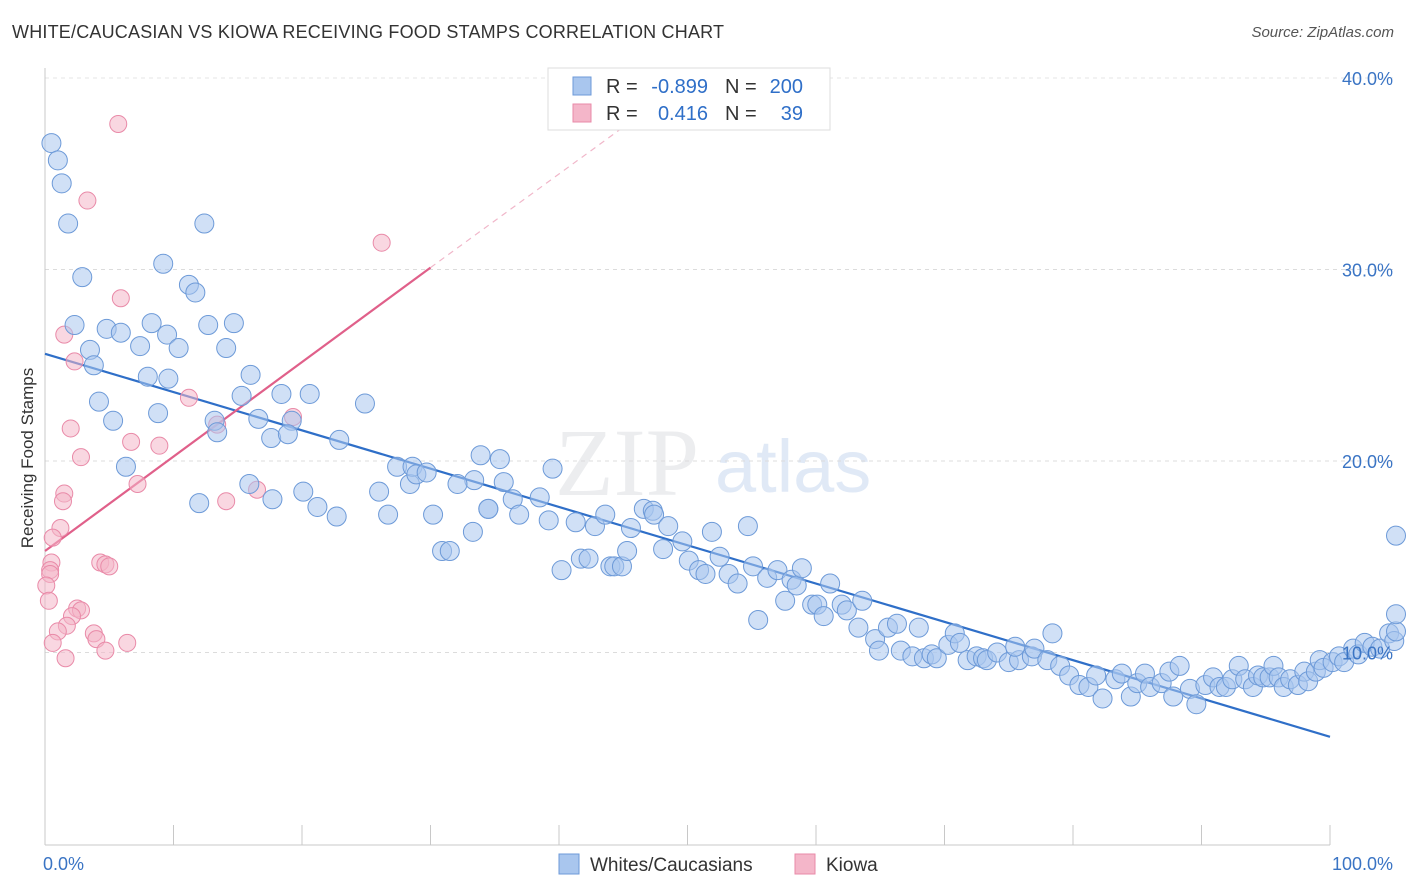  I want to click on legend-r-label-whites: R =, so click(622, 87).